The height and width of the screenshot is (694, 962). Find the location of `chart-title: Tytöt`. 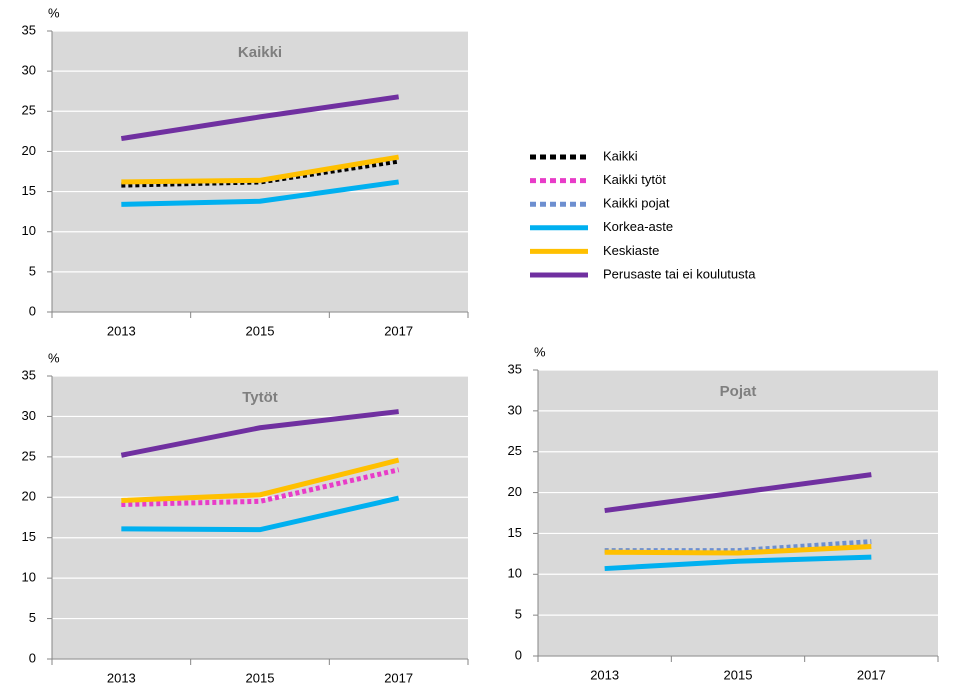

chart-title: Tytöt is located at coordinates (260, 397).